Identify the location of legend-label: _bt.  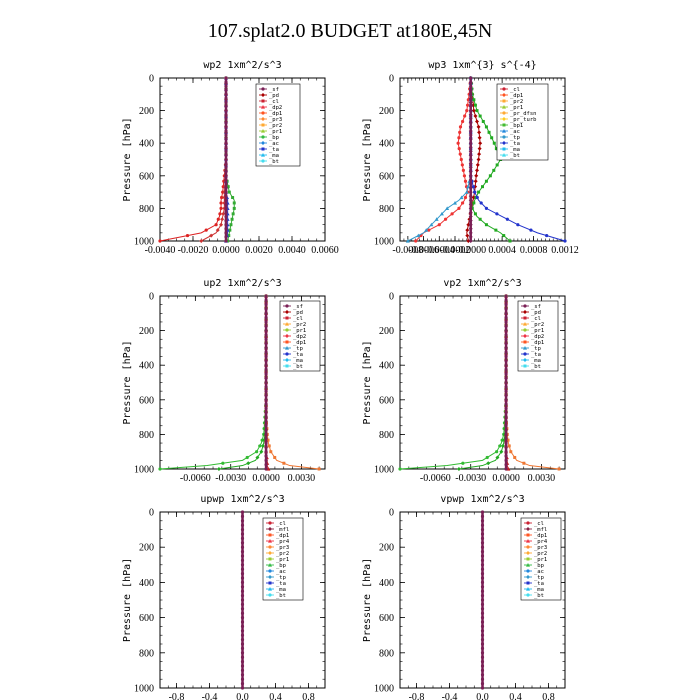
(515, 156).